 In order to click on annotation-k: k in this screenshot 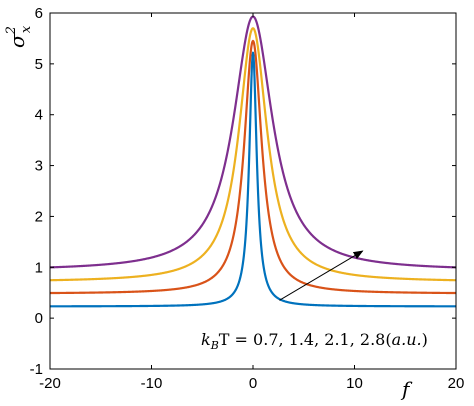, I will do `click(206, 339)`.